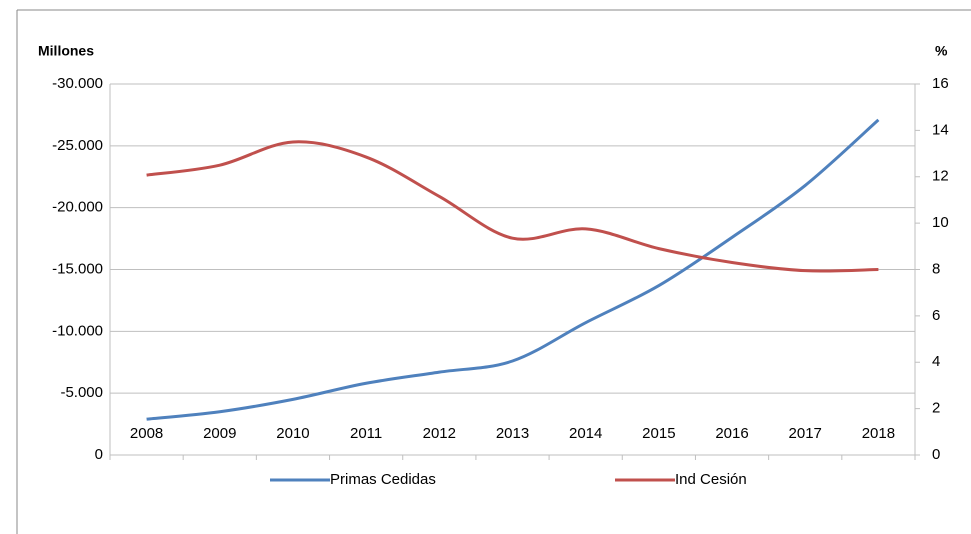 This screenshot has width=971, height=534. What do you see at coordinates (146, 433) in the screenshot?
I see `x-tick-label: 2008` at bounding box center [146, 433].